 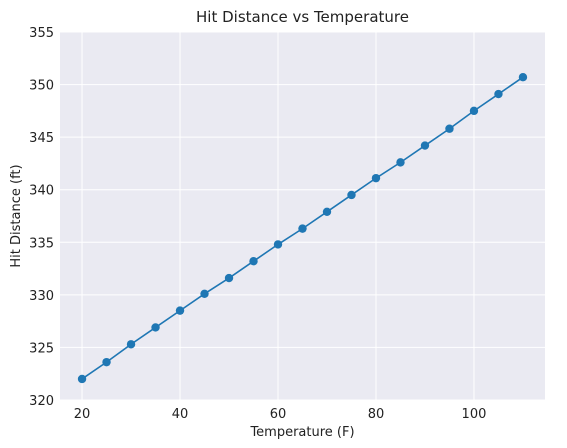 I want to click on x-tick-label: 60, so click(x=278, y=414).